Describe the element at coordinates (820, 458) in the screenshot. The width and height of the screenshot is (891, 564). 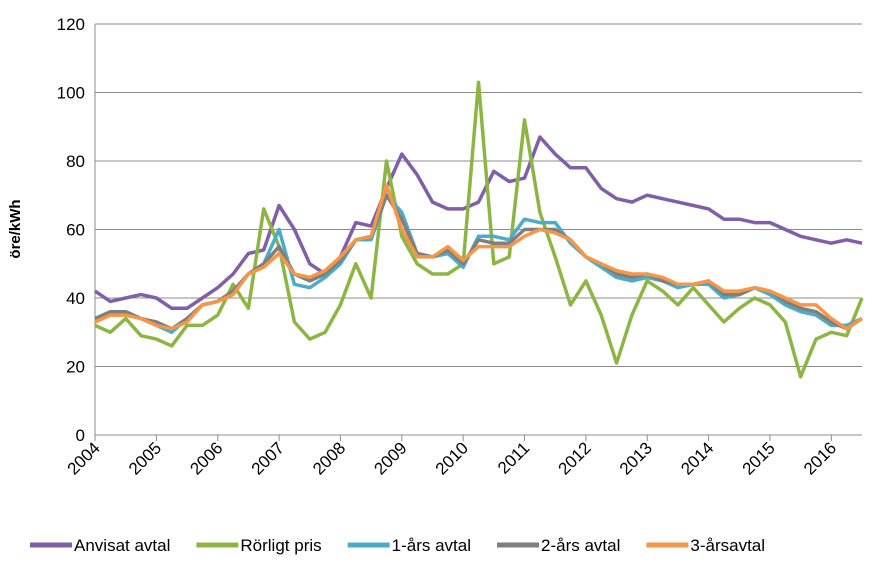
I see `x-tick-label: 2016` at that location.